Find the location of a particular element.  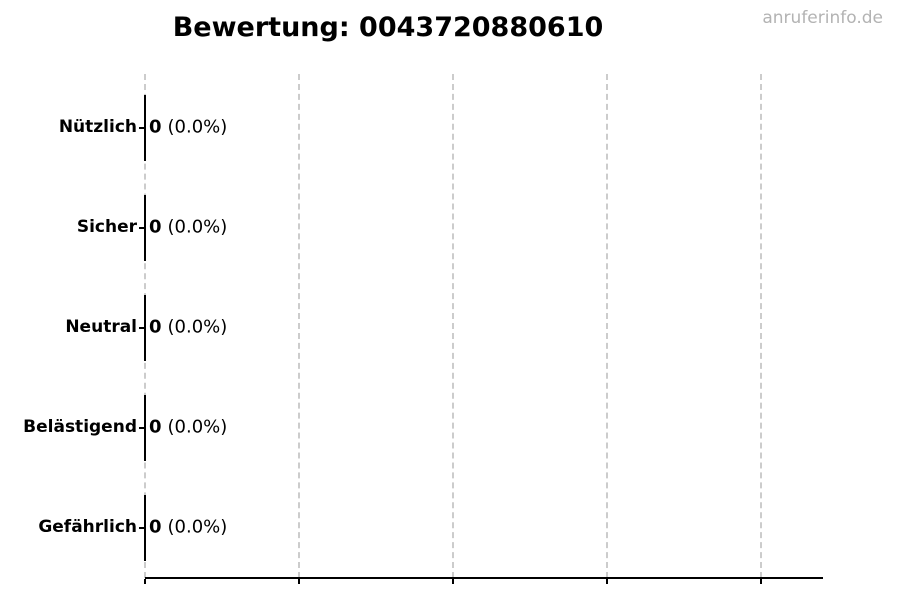

category-label: Belästigend is located at coordinates (80, 427).